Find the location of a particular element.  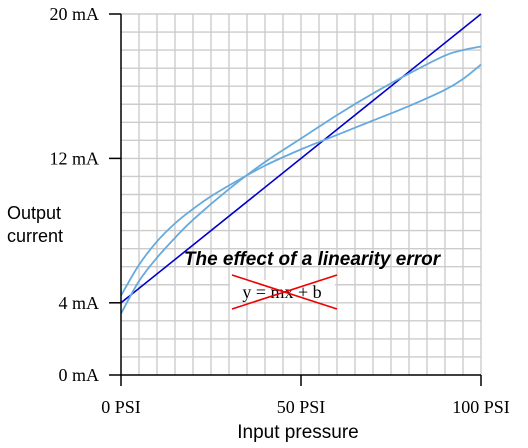

y-tick-label: 0 mA is located at coordinates (79, 375).